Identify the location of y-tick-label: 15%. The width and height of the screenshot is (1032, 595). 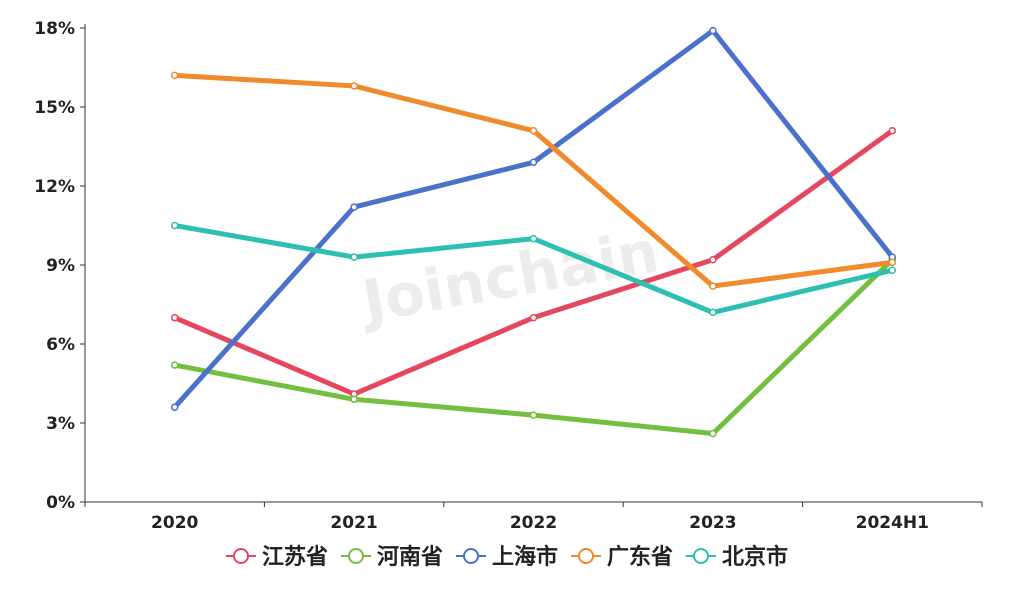
(54, 108).